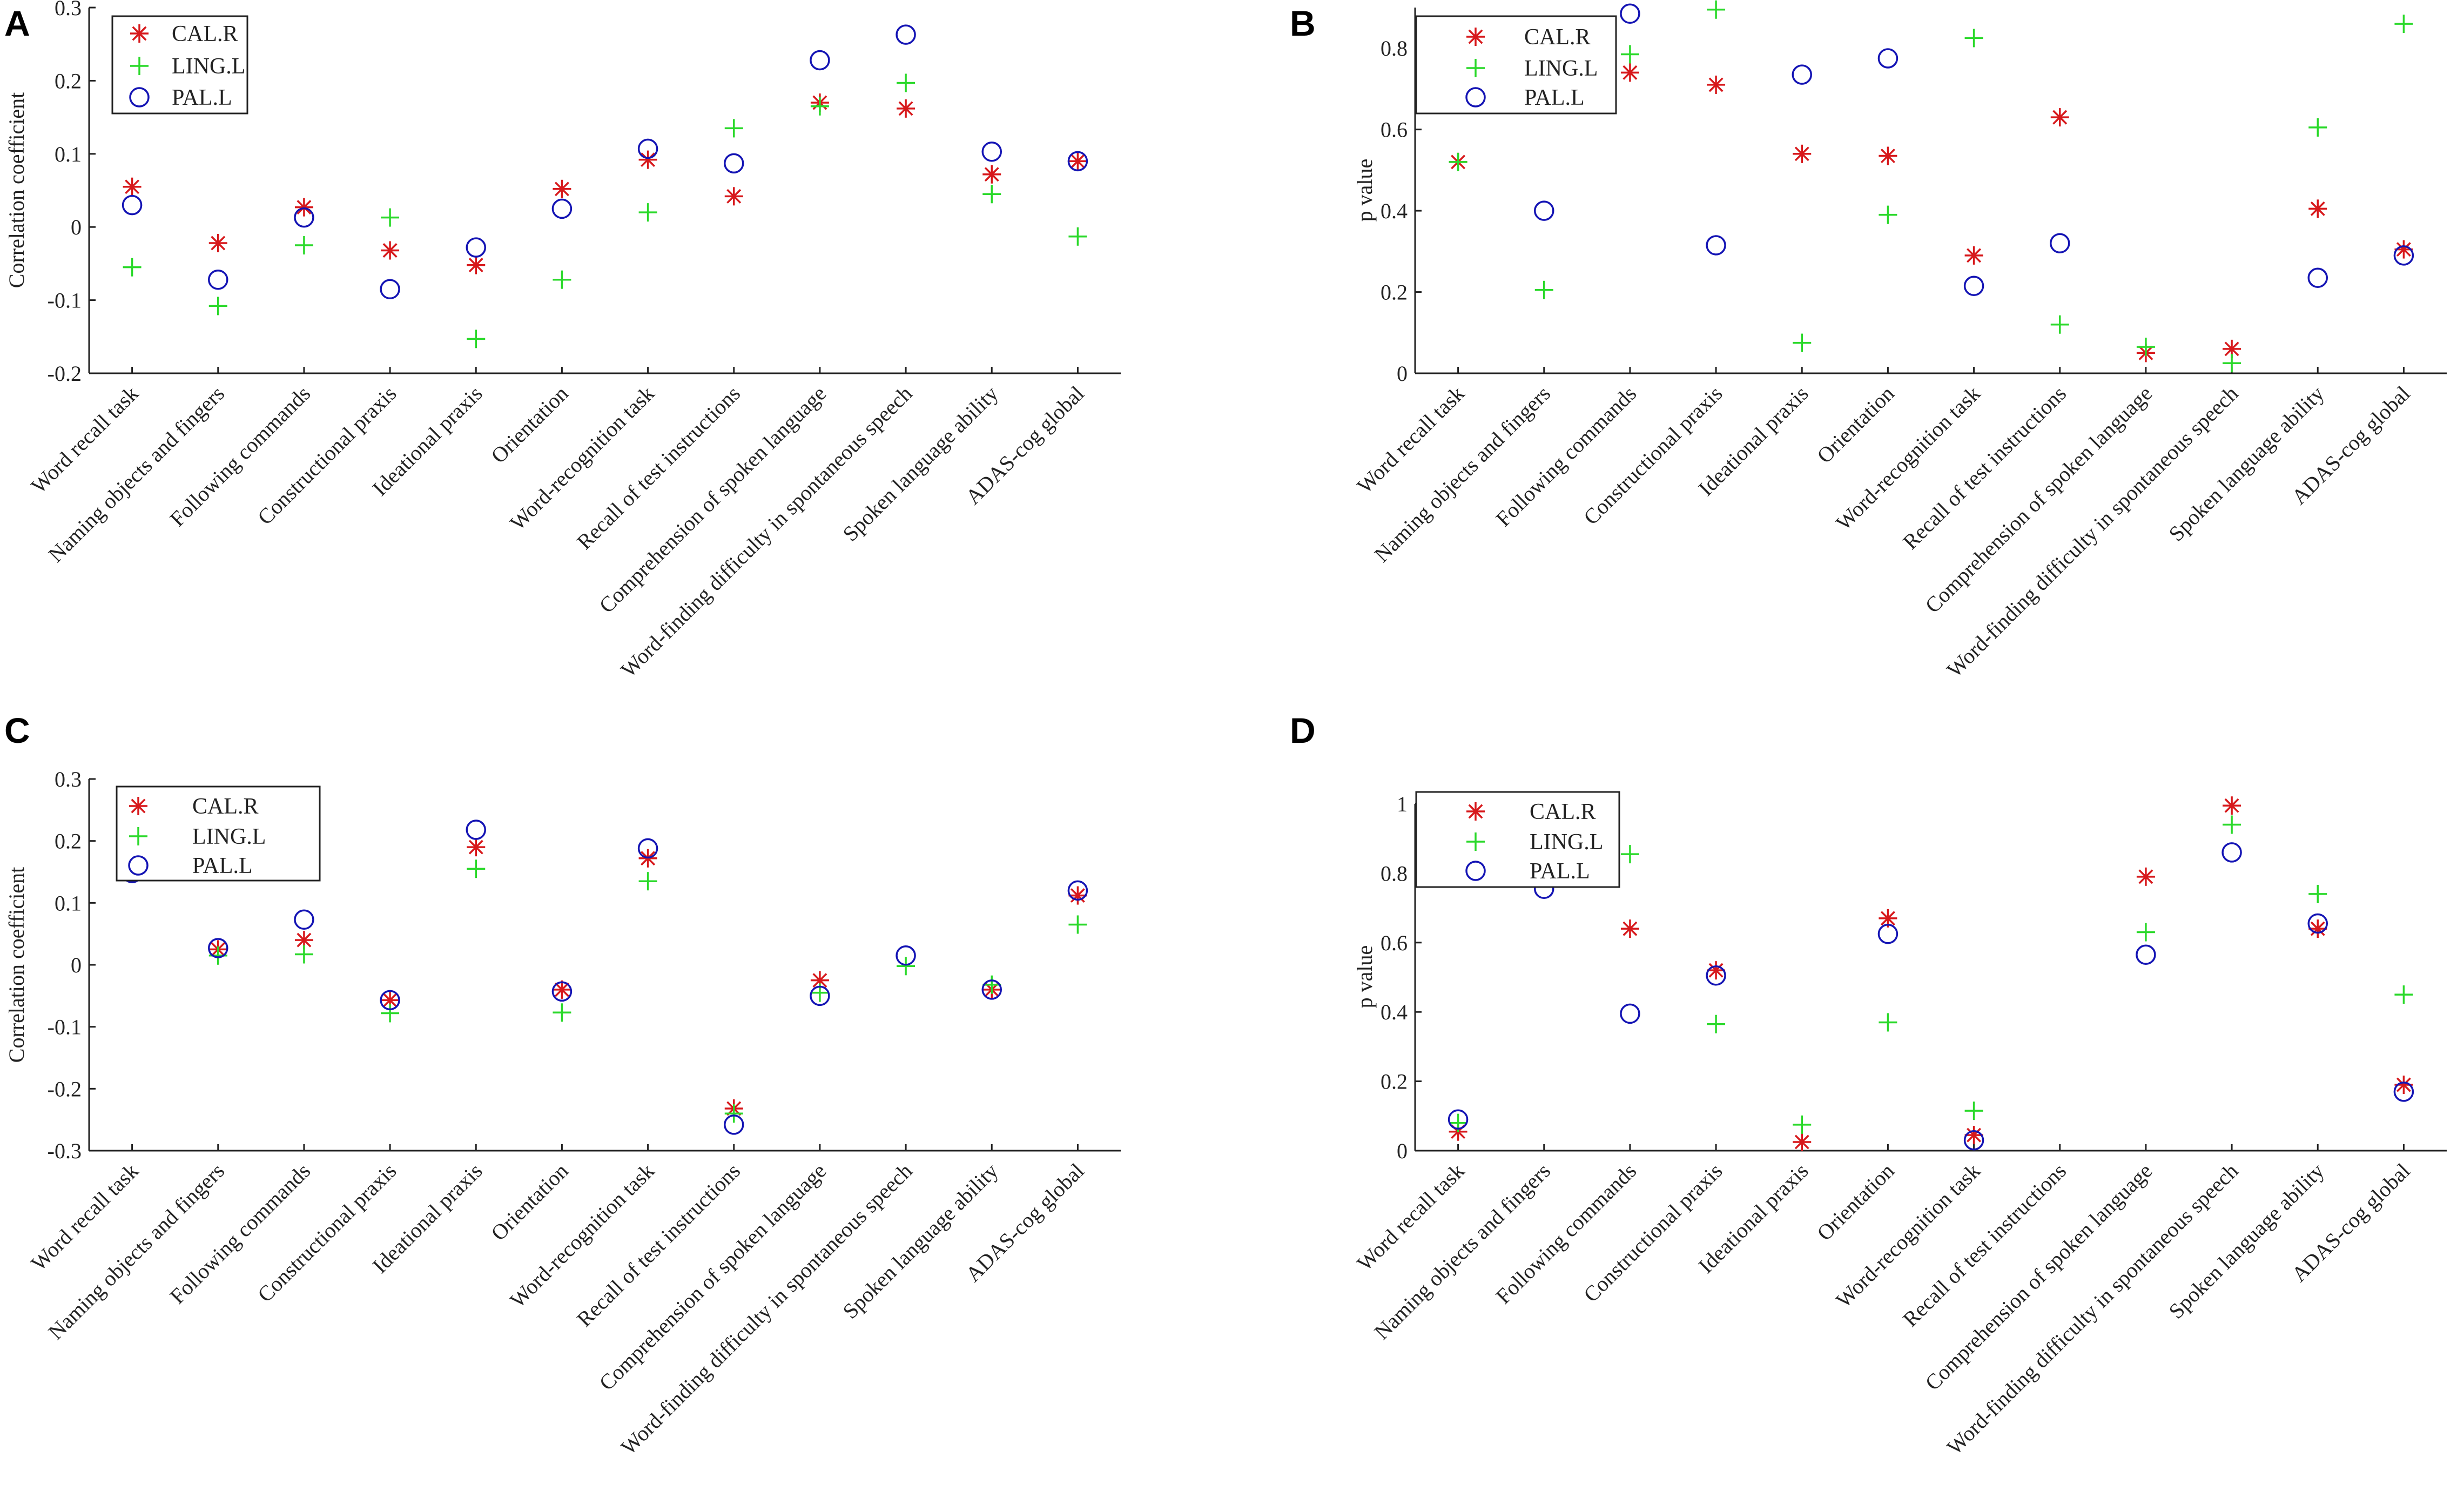  Describe the element at coordinates (1716, 246) in the screenshot. I see `marker-pal-l-constructional-praxis` at that location.